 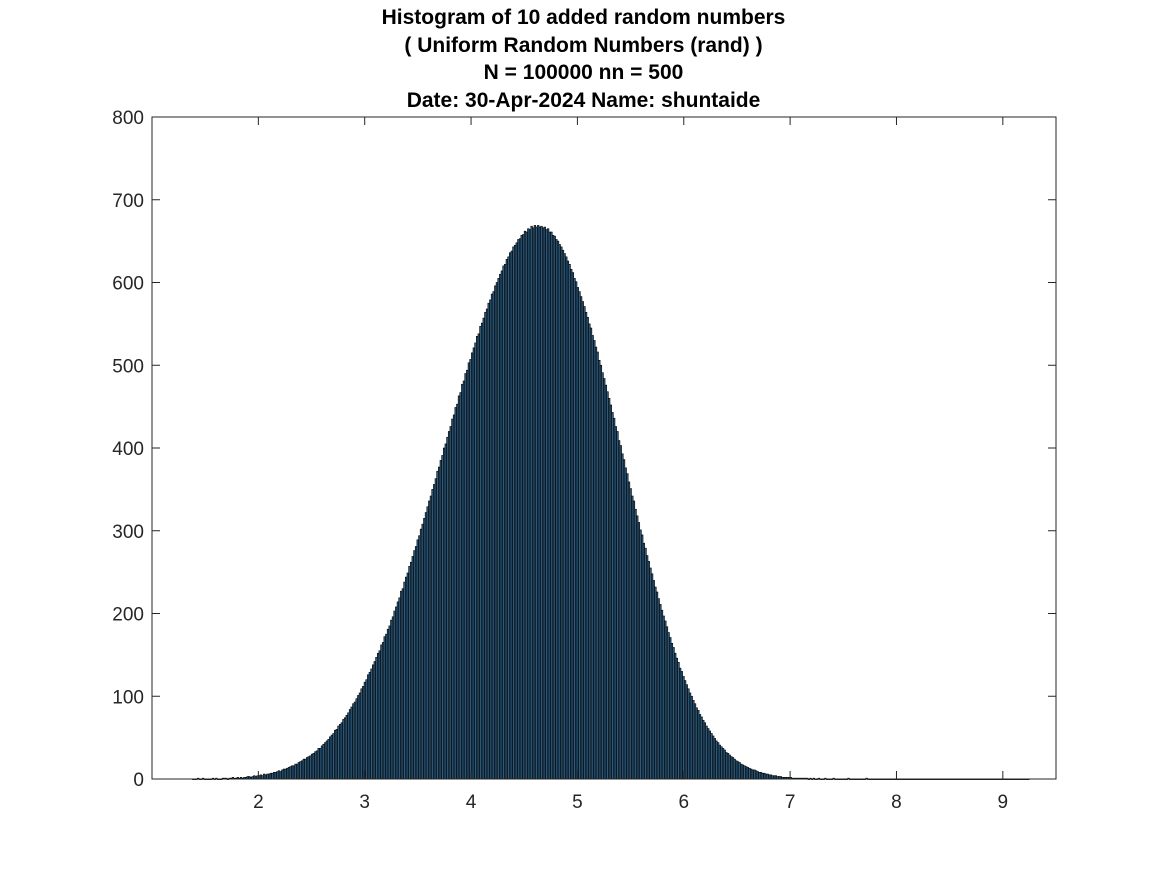 What do you see at coordinates (583, 100) in the screenshot?
I see `title-line-4: Date: 30-Apr-2024 Name: shuntaide` at bounding box center [583, 100].